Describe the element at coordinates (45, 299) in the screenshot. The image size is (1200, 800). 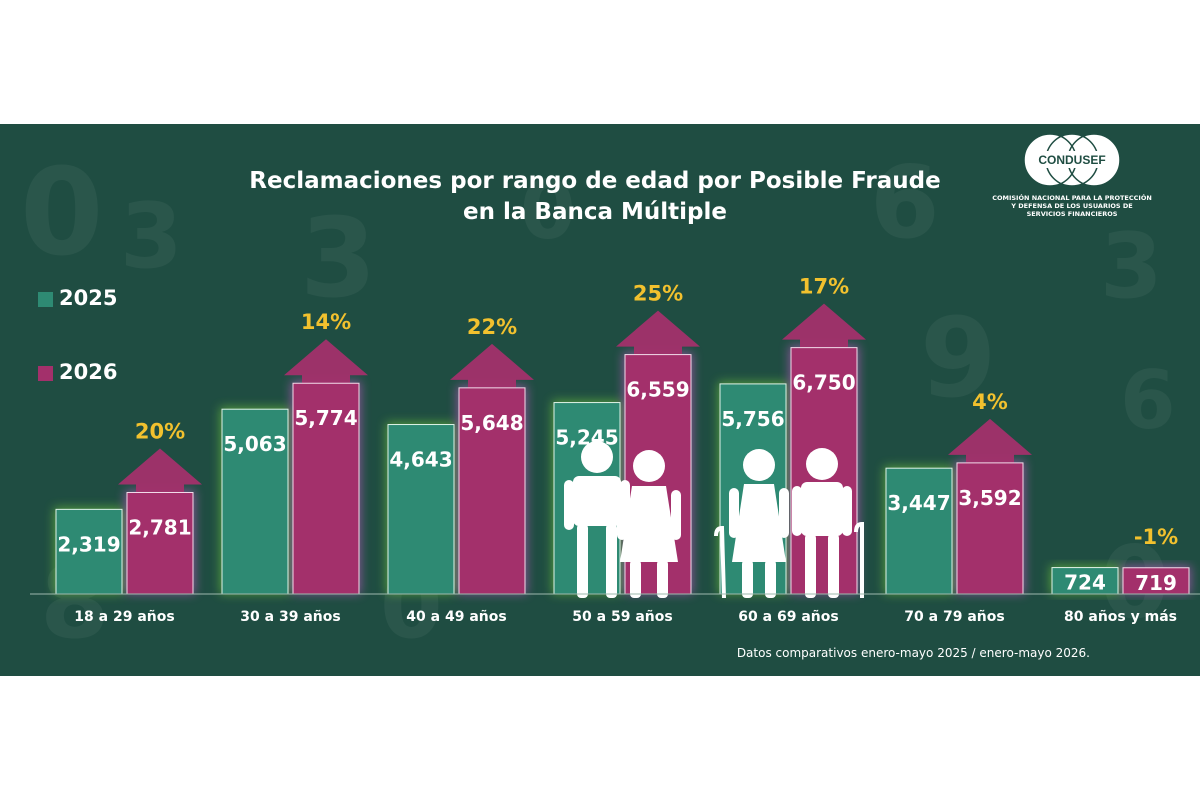
I see `legend-swatch-2025` at that location.